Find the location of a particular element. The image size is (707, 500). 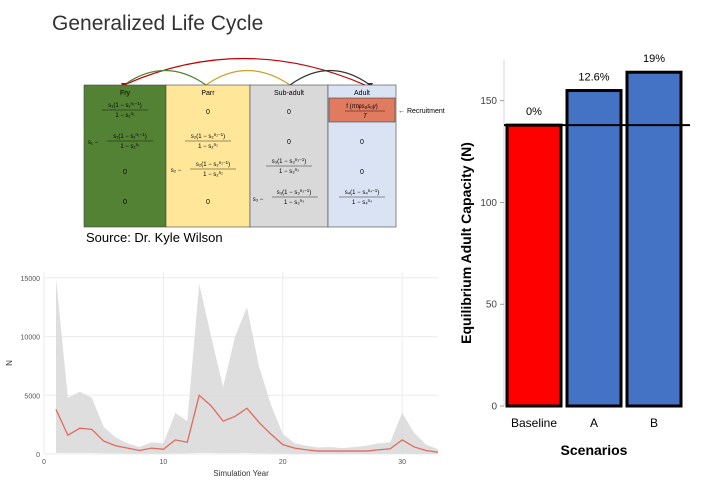

y-tick-label: 150 is located at coordinates (488, 101).